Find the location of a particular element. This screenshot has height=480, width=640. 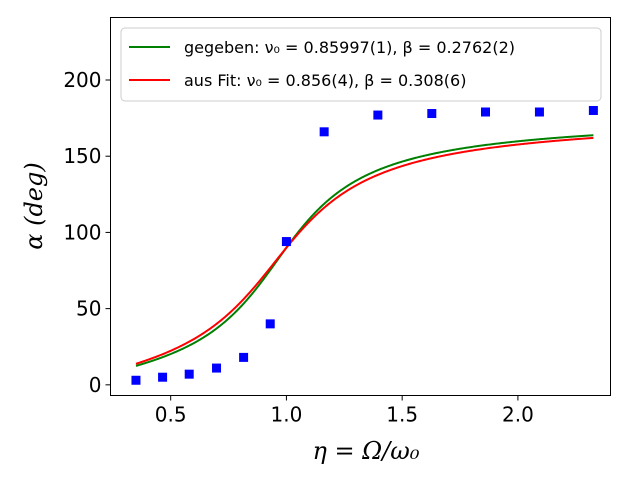

x-tick-label: 2.0 is located at coordinates (518, 415).